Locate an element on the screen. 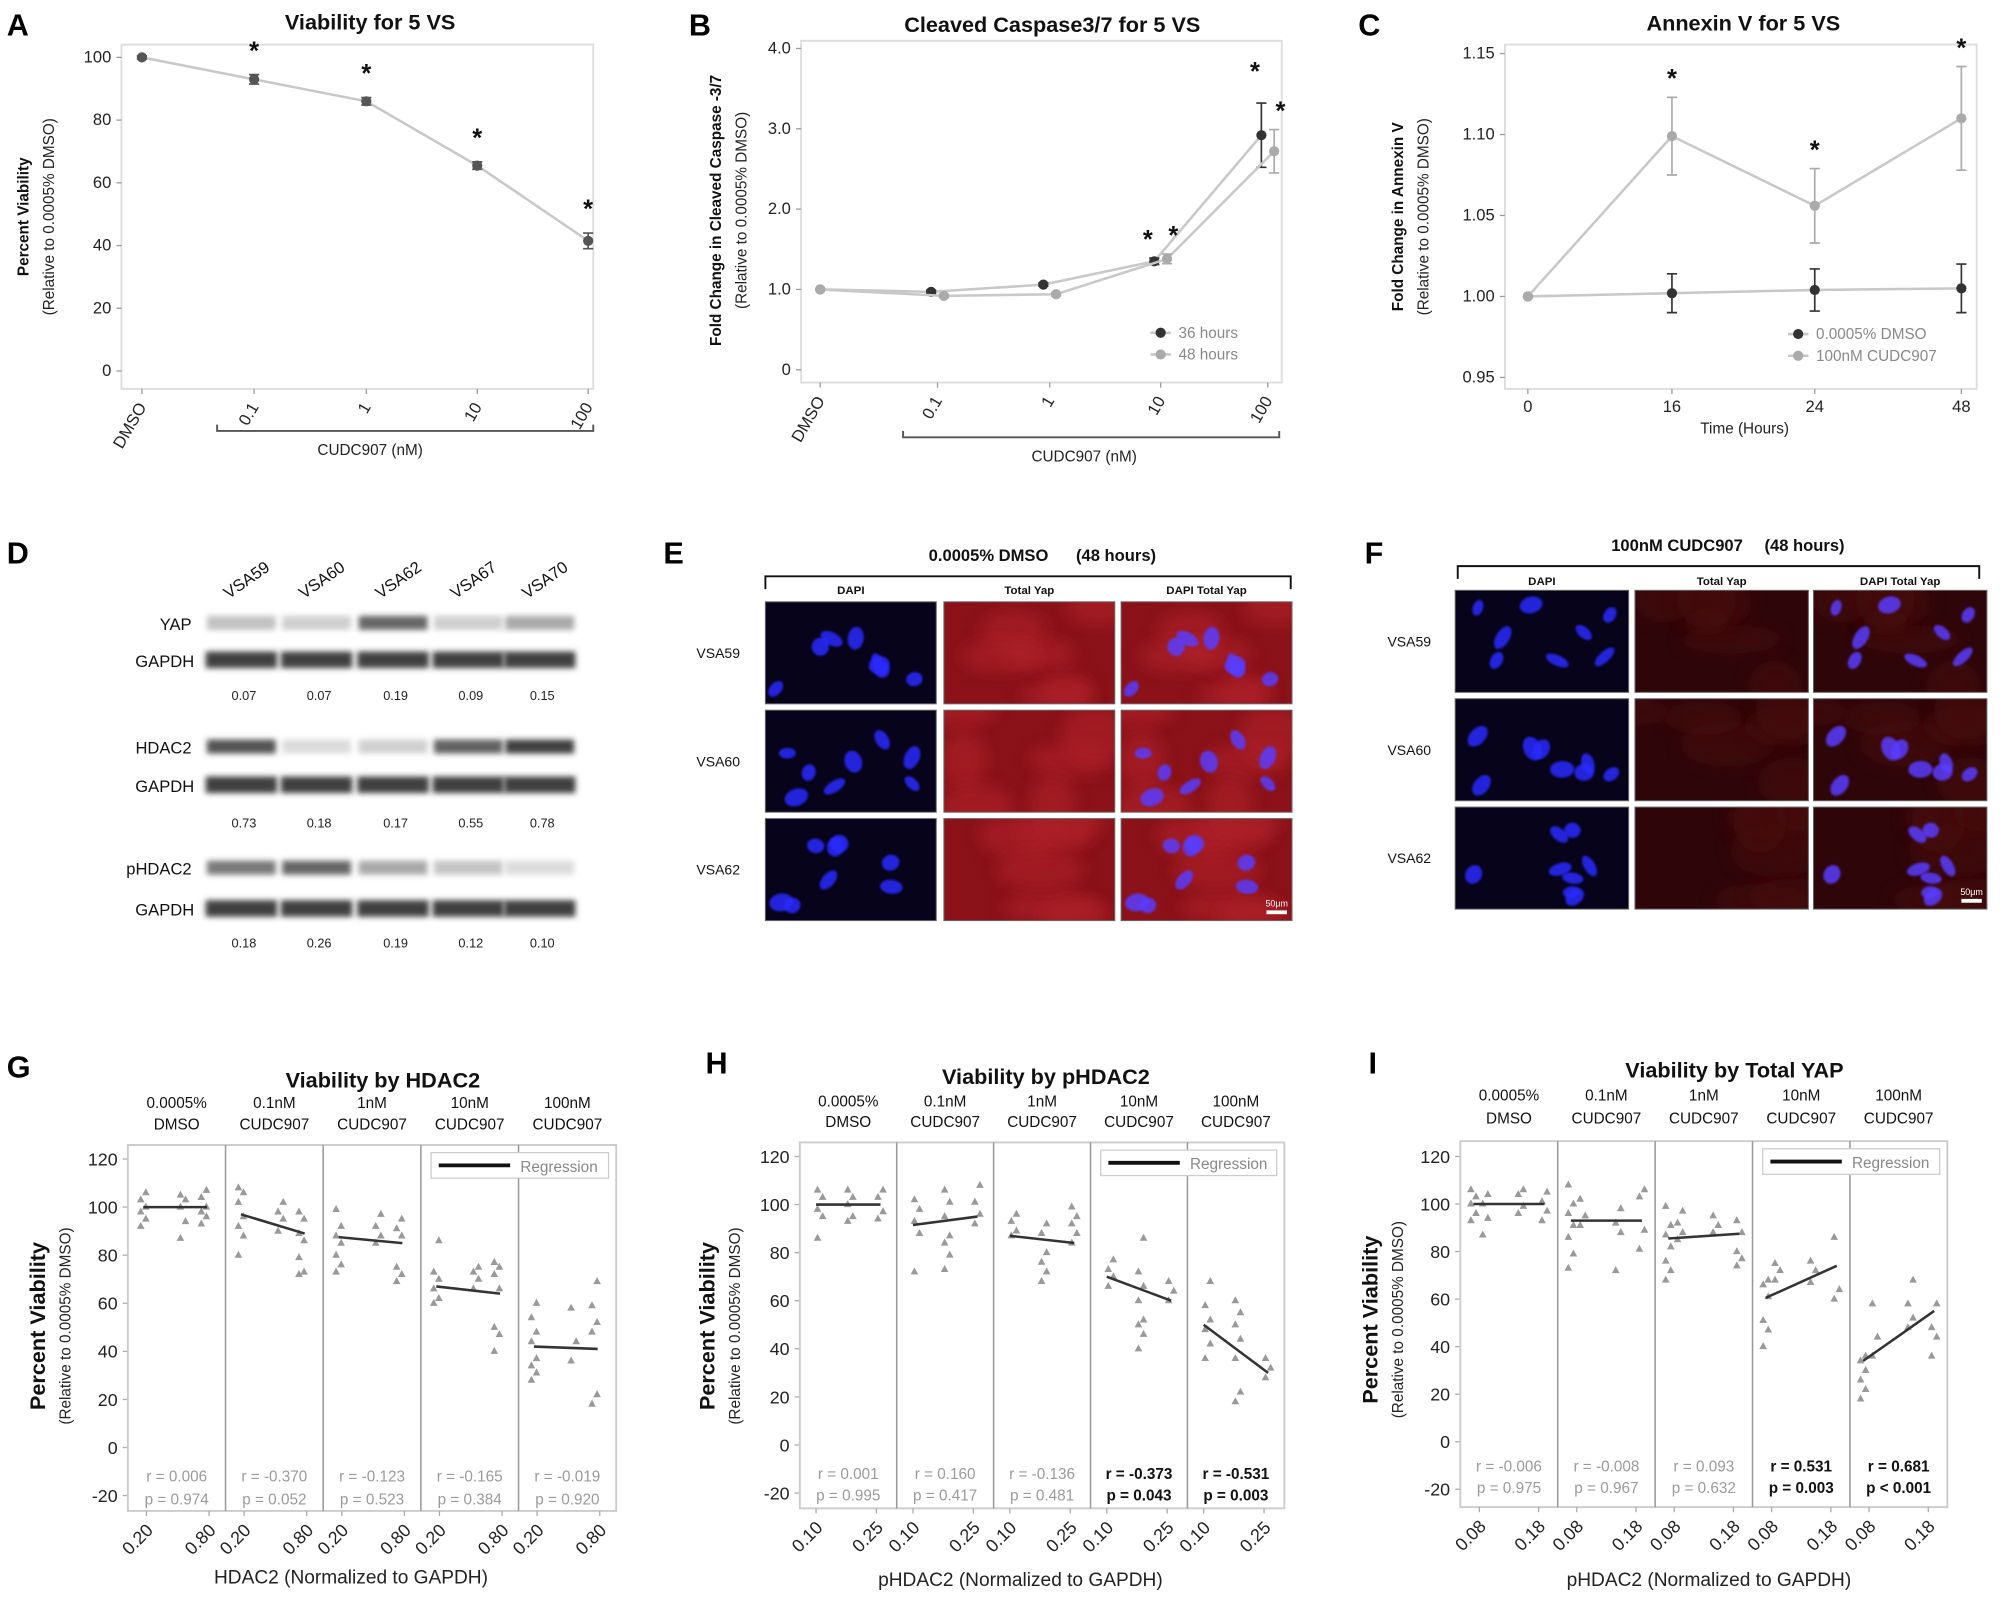  band-ratio: 0.18 is located at coordinates (319, 823).